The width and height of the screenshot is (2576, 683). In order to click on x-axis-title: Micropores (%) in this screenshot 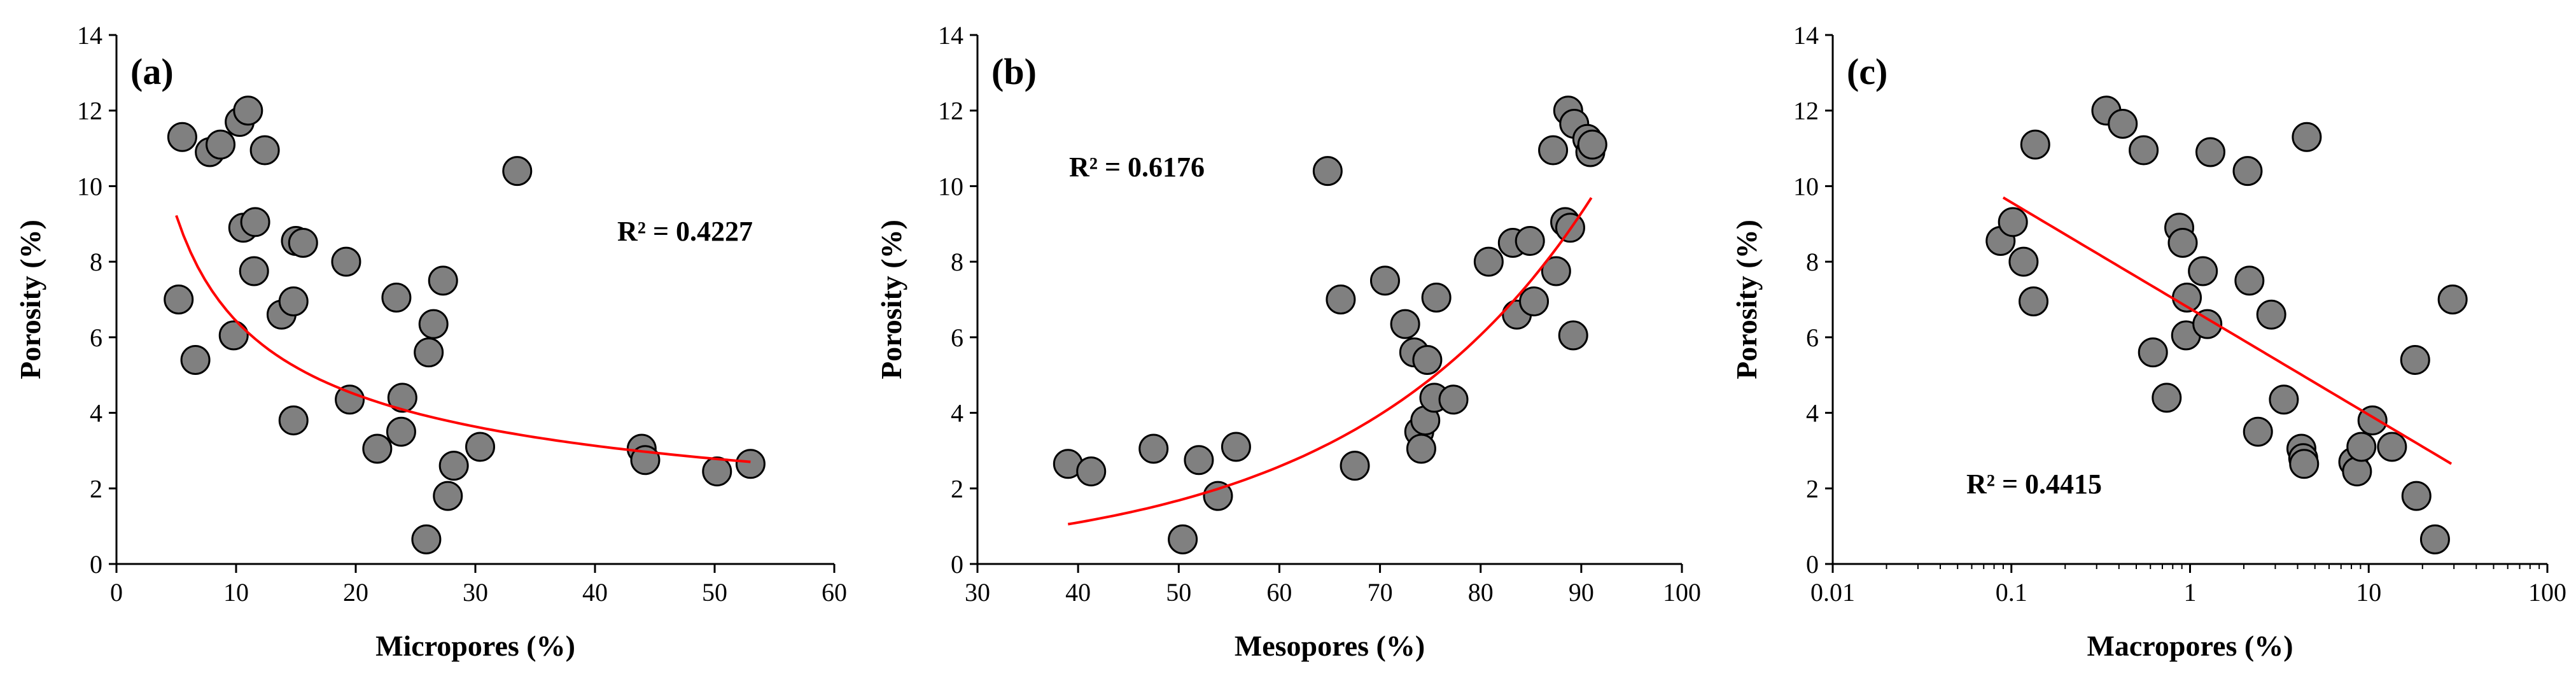, I will do `click(475, 646)`.